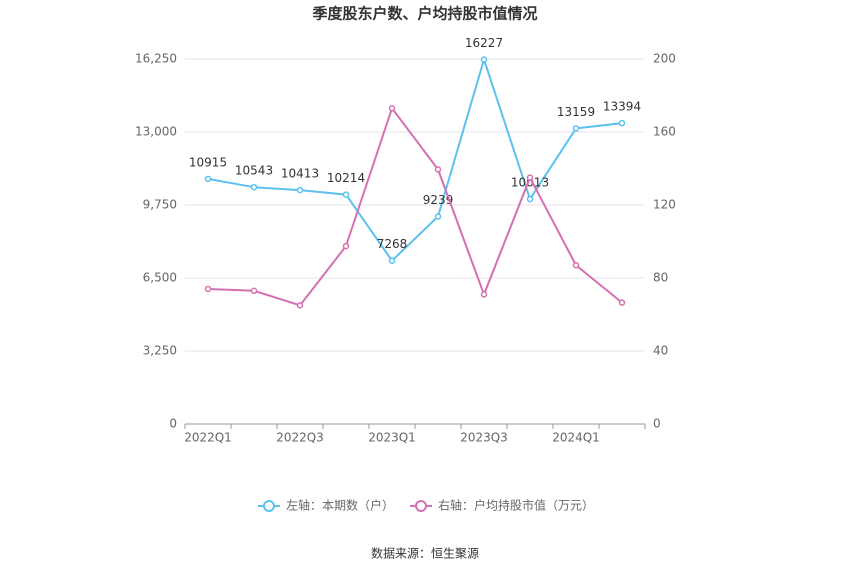  I want to click on x-tick-label: 2022Q3, so click(300, 438).